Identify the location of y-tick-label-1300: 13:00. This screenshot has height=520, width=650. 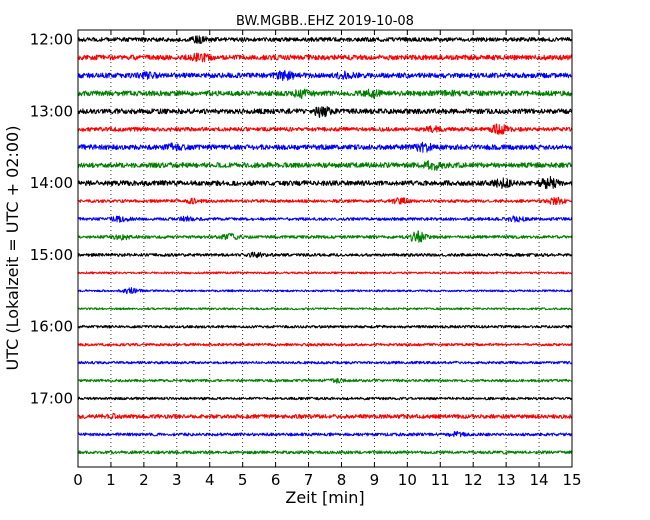
(51, 111).